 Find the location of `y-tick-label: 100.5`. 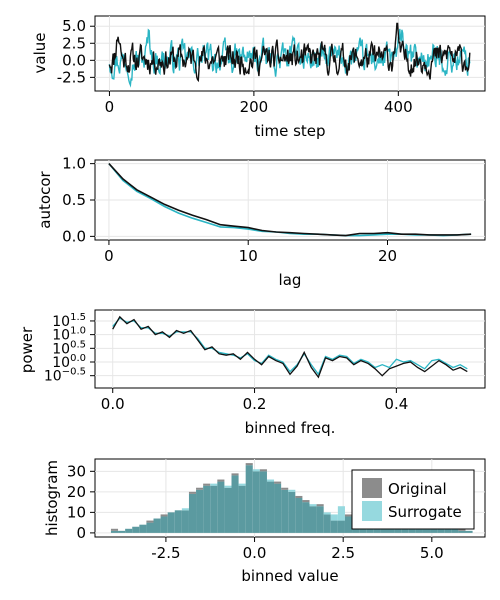

y-tick-label: 100.5 is located at coordinates (69, 348).